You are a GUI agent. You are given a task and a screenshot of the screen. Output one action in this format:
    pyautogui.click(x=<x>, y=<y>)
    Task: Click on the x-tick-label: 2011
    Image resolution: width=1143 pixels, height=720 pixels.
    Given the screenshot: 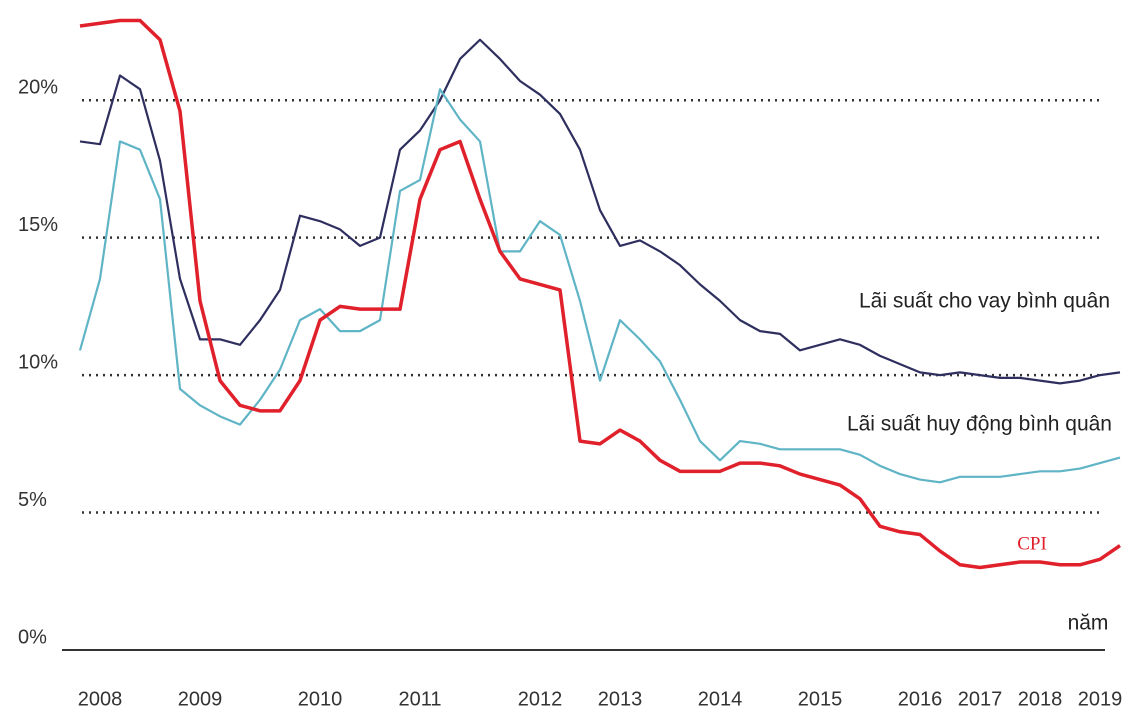 What is the action you would take?
    pyautogui.click(x=419, y=699)
    